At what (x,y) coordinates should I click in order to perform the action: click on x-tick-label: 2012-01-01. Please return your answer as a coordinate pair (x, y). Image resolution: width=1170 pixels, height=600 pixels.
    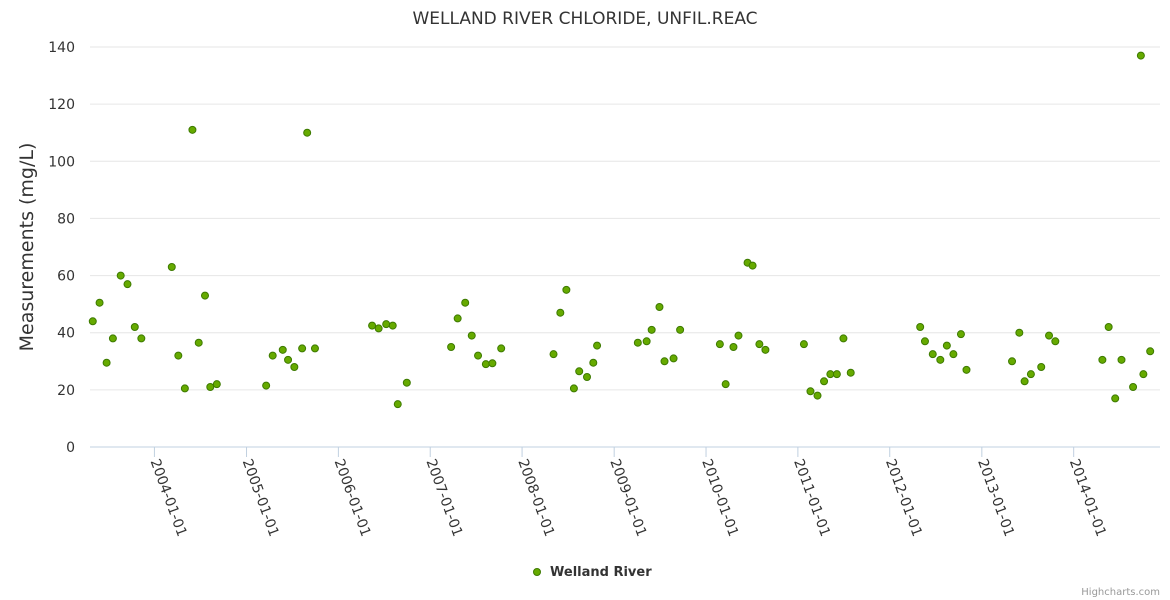
    Looking at the image, I should click on (903, 498).